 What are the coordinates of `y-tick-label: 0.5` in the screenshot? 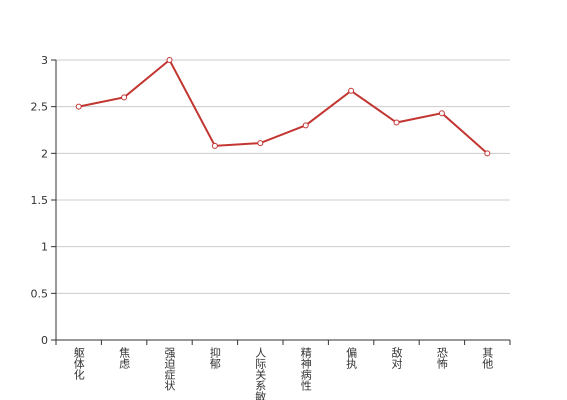 It's located at (40, 293).